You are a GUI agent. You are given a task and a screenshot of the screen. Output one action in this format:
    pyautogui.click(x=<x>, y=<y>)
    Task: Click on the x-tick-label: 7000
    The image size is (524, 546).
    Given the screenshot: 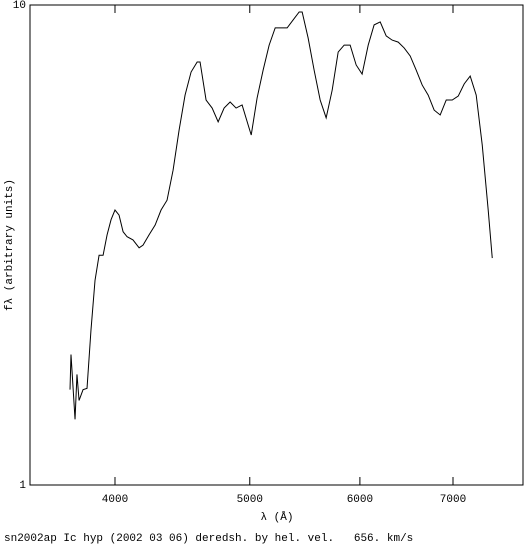 What is the action you would take?
    pyautogui.click(x=453, y=500)
    